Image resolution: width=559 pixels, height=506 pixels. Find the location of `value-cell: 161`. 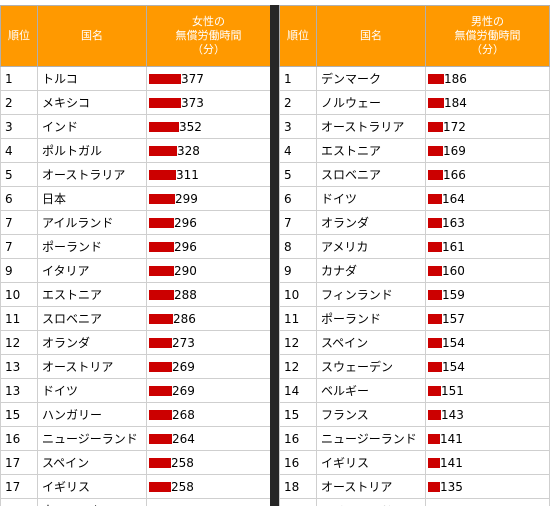

value-cell: 161 is located at coordinates (487, 246).